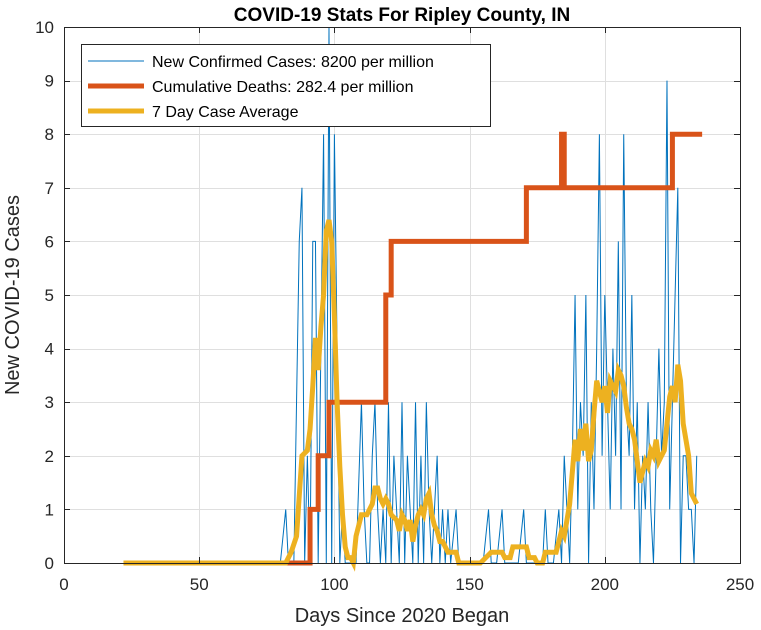 This screenshot has height=630, width=761. Describe the element at coordinates (49, 241) in the screenshot. I see `y-tick-label: 6` at that location.